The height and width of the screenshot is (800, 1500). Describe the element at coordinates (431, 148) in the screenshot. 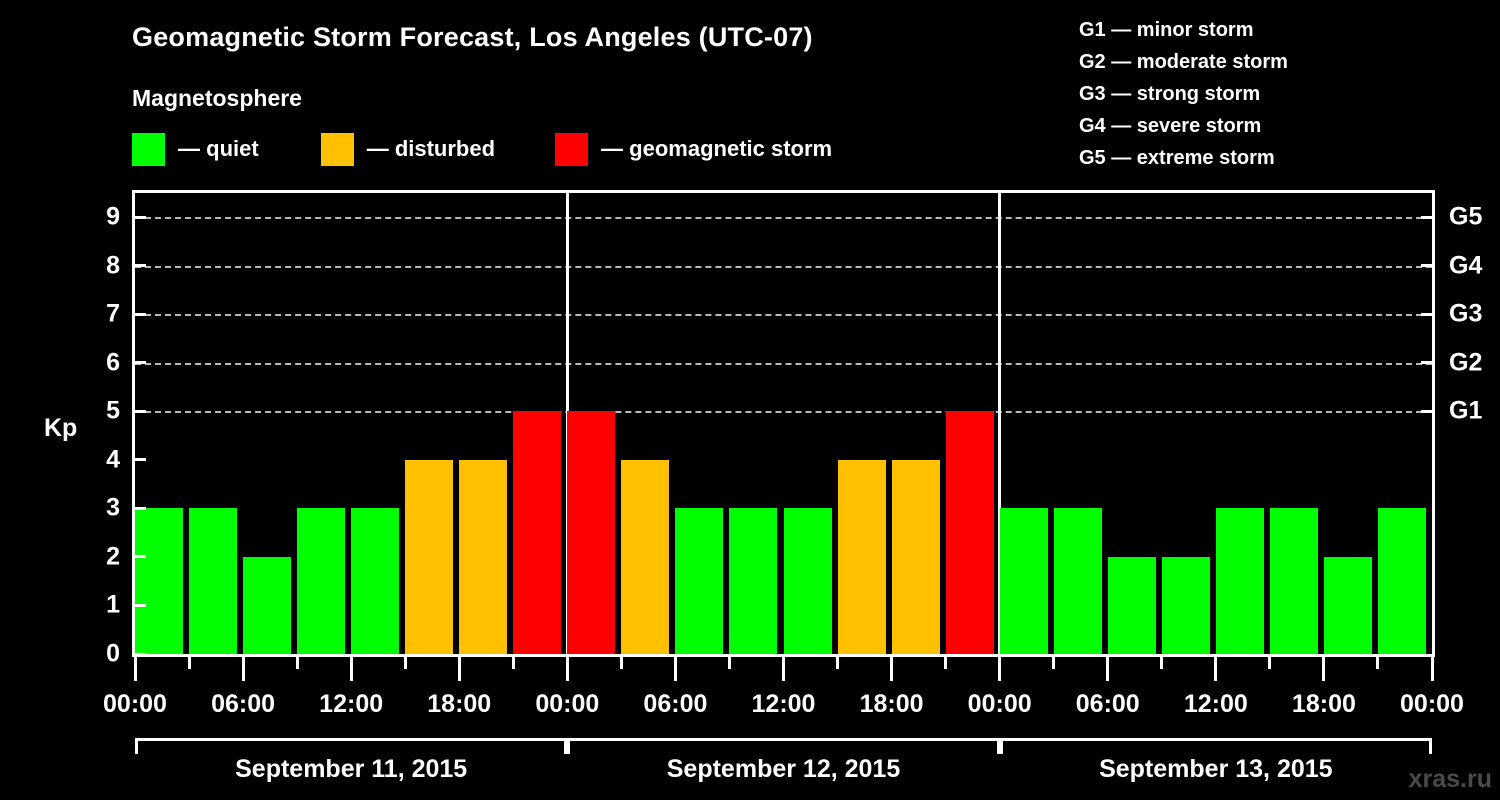

I see `legend-label-disturbed: — disturbed` at that location.